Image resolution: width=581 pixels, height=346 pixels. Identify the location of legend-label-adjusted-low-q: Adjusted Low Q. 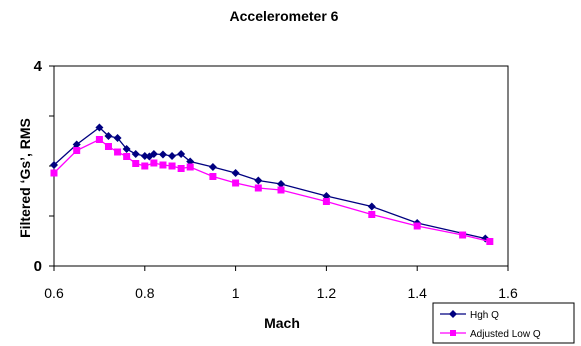
(505, 334).